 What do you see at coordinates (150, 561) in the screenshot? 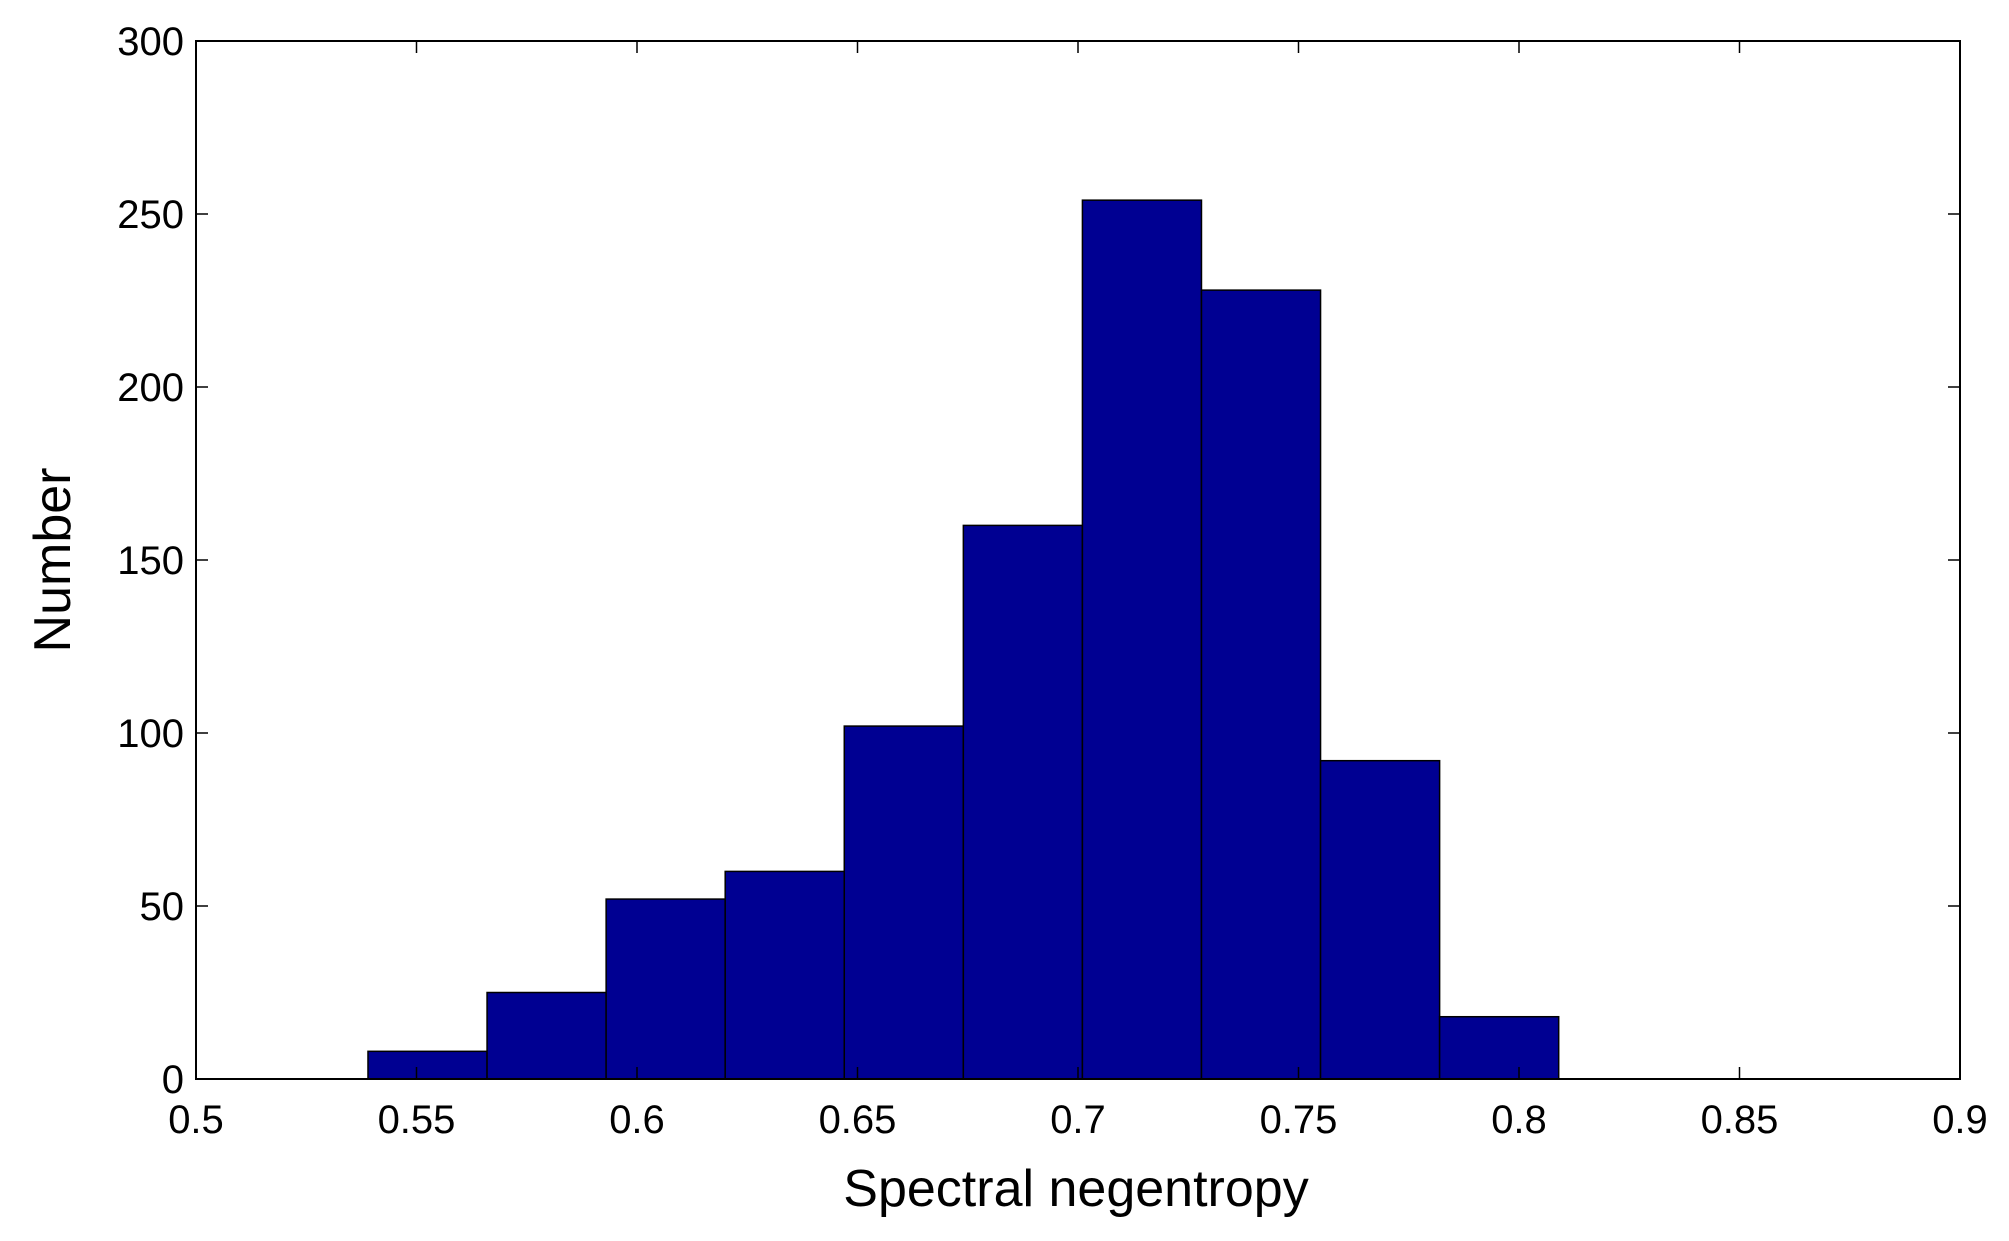
I see `y-tick-label: 150` at bounding box center [150, 561].